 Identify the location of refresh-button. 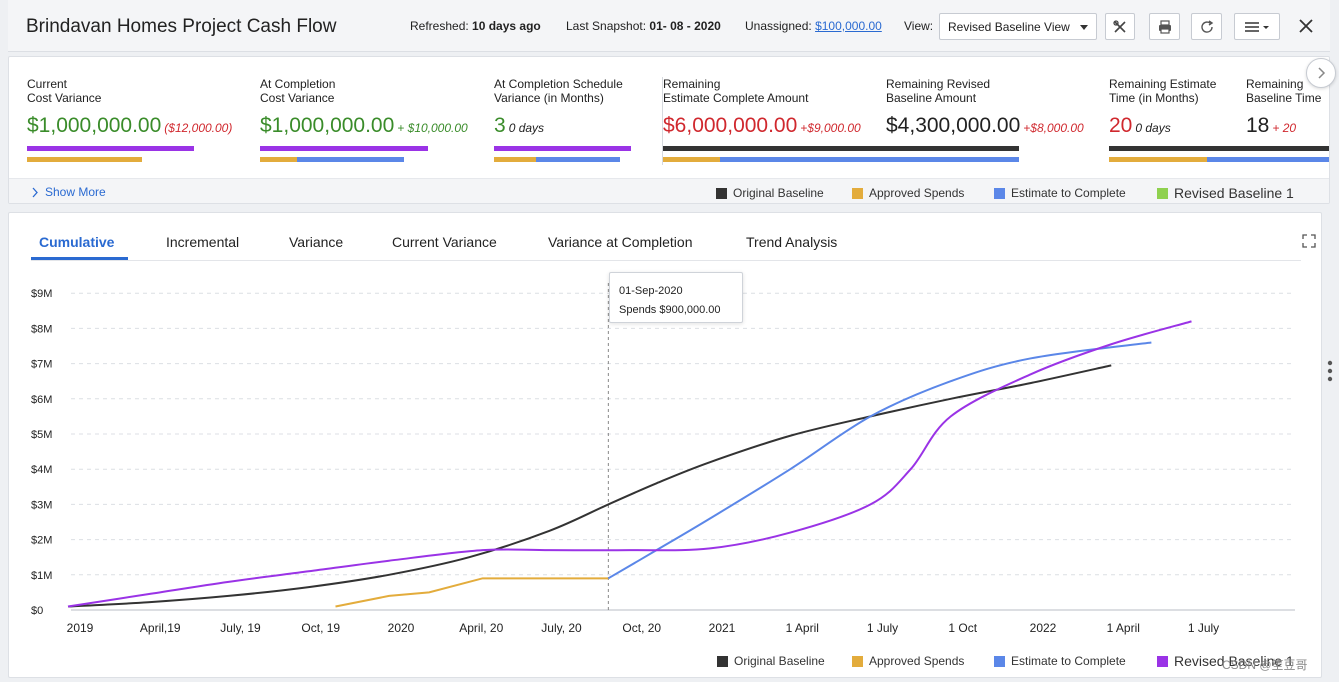
(1206, 26).